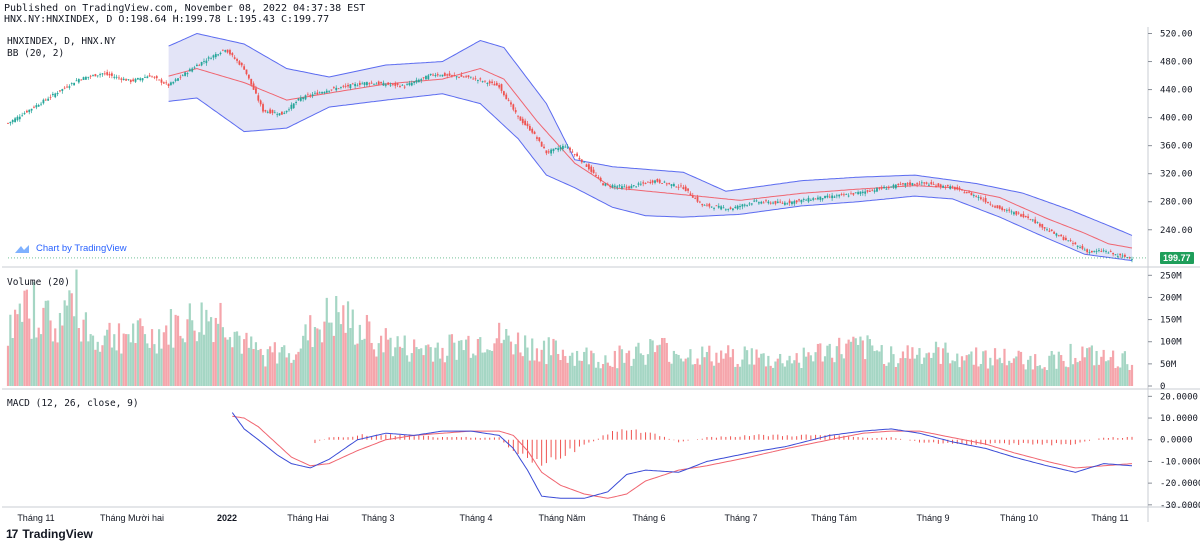  I want to click on volume-axis-tick-label: 0, so click(1162, 387).